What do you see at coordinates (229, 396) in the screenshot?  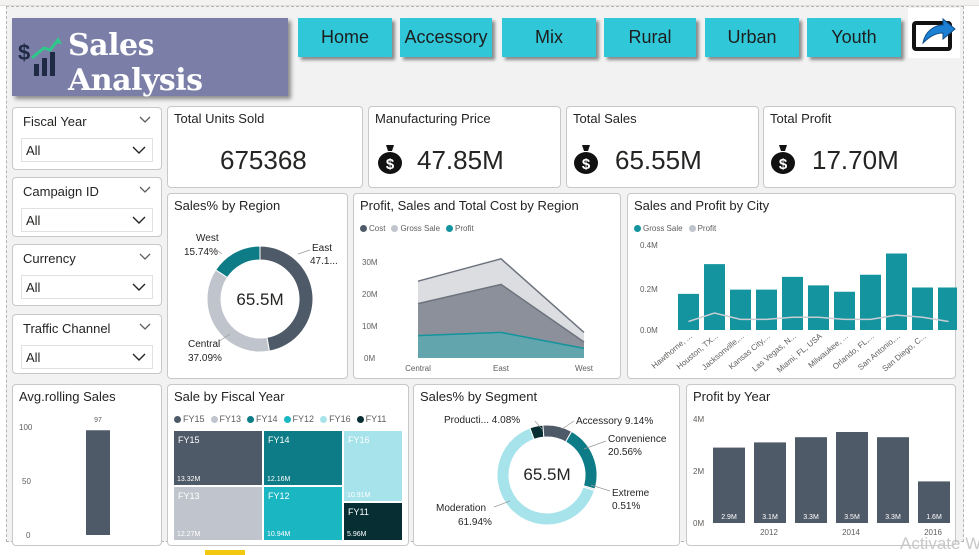 I see `chart-title: Sale by Fiscal Year` at bounding box center [229, 396].